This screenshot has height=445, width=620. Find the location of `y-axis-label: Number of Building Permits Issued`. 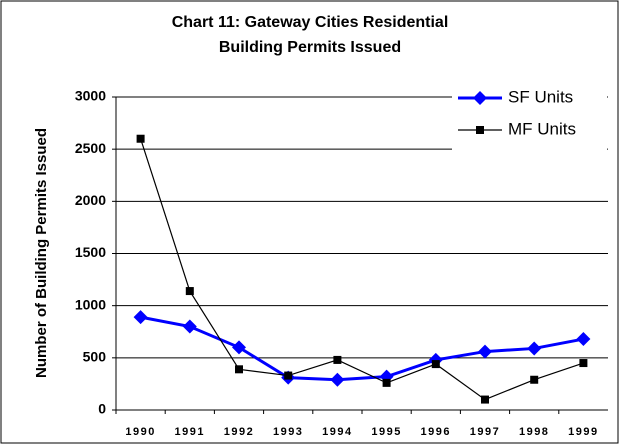

y-axis-label: Number of Building Permits Issued is located at coordinates (41, 253).